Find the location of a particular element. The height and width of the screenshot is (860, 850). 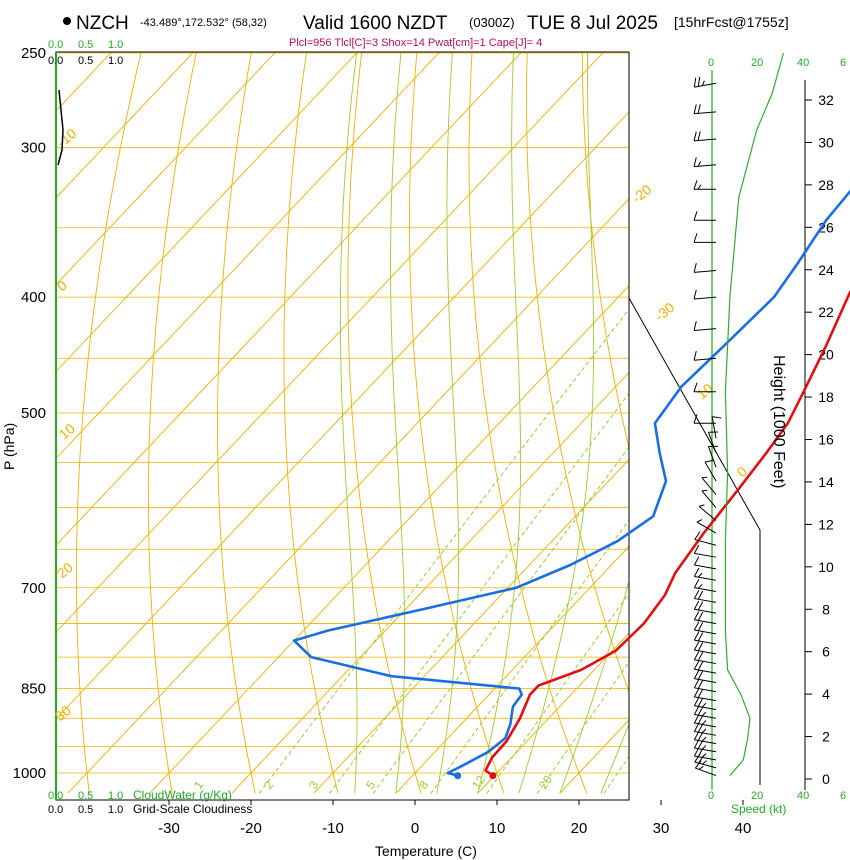

station-name: NZCH is located at coordinates (102, 23).